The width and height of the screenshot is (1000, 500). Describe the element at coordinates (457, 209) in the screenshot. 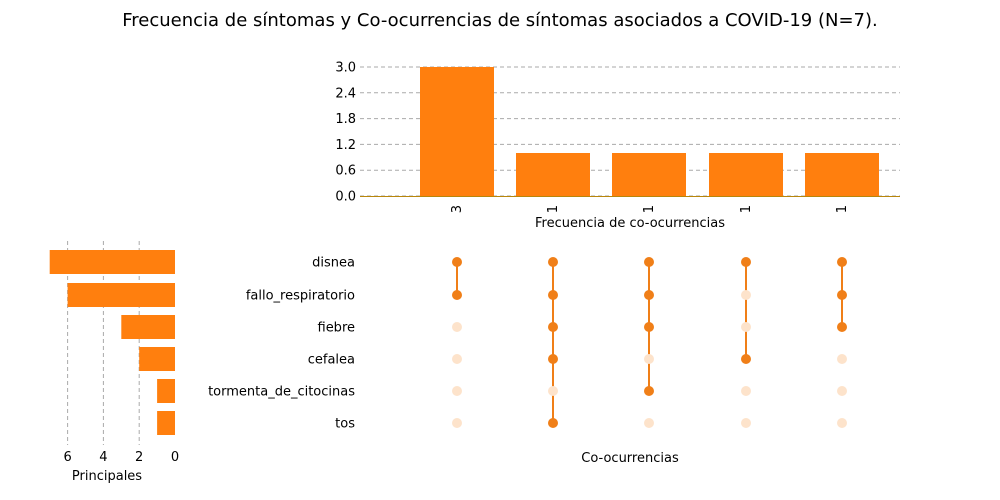

I see `bar-value-label: 3` at that location.